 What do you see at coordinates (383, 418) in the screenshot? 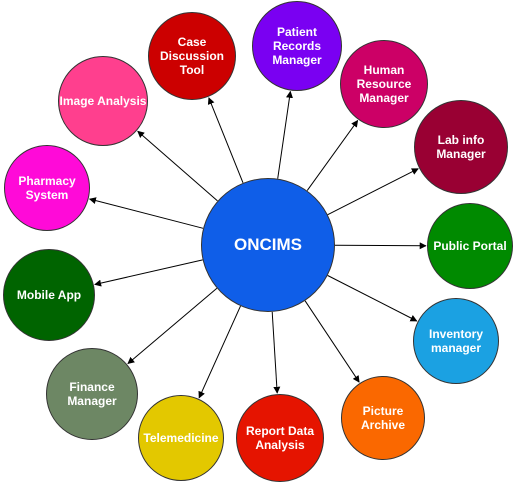
I see `node-picture-archive: Picture Archive` at bounding box center [383, 418].